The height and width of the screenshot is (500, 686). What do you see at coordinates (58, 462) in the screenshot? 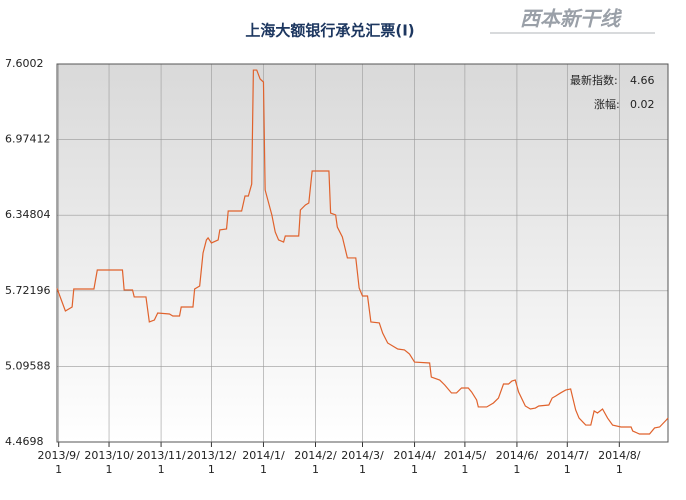
I see `x-tick-label: 2013/9/1` at bounding box center [58, 462].